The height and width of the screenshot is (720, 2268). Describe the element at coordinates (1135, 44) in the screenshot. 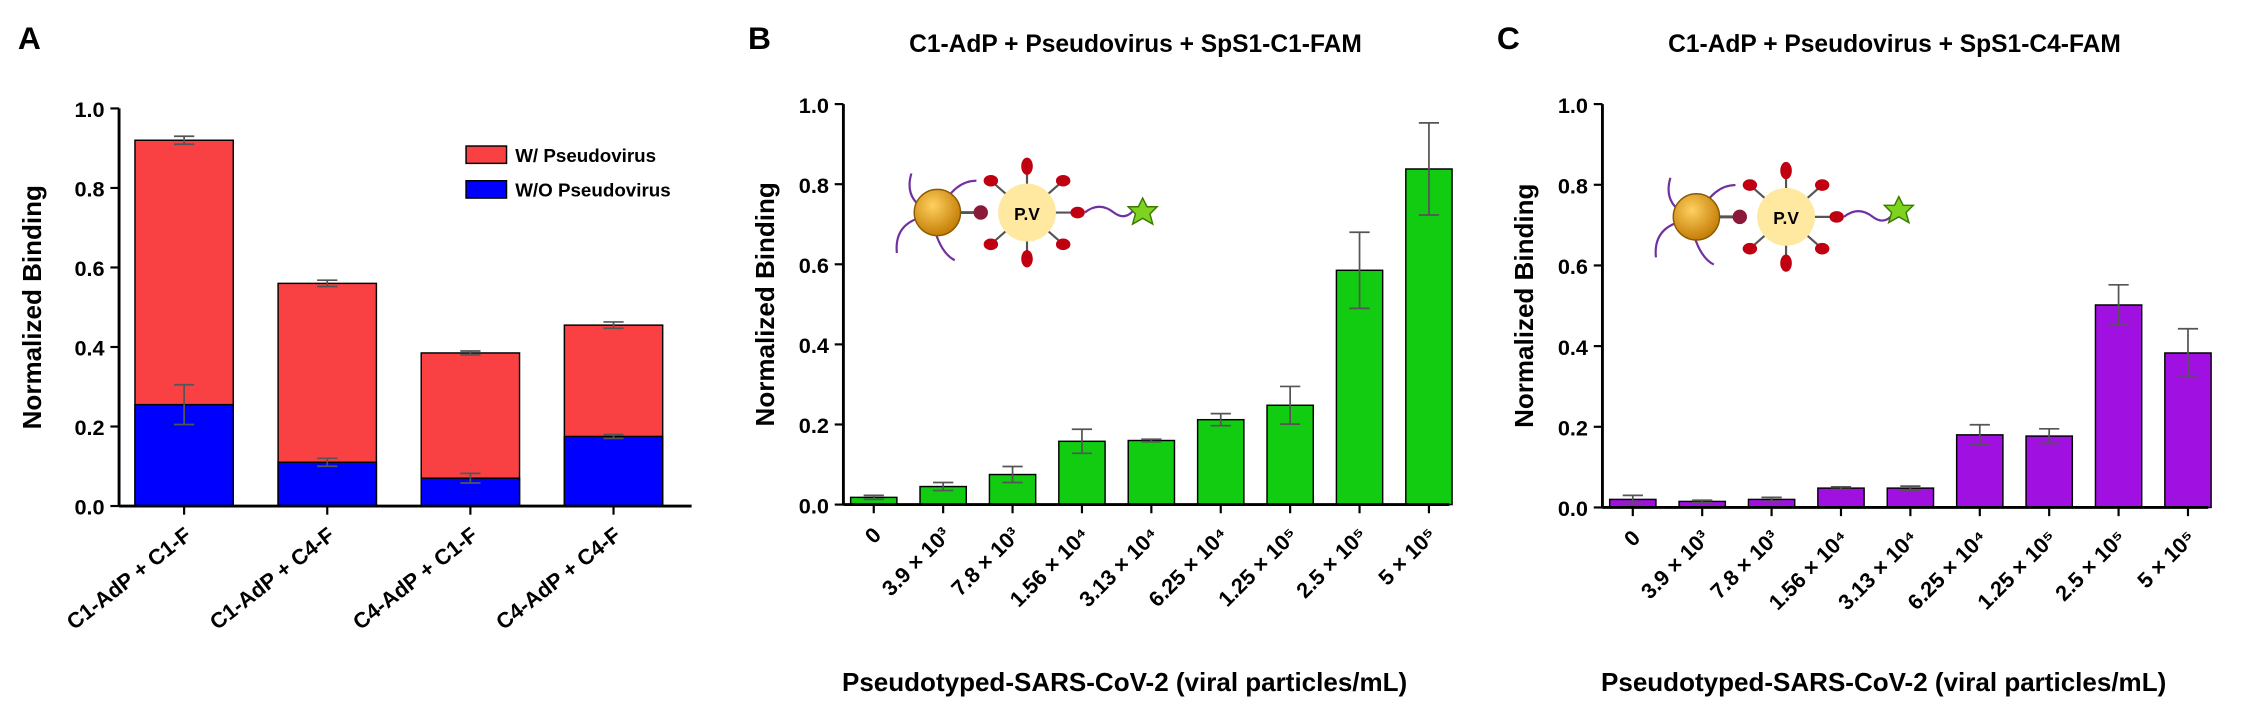

I see `chart-title: C1-AdP + Pseudovirus + SpS1-C1-FAM` at that location.